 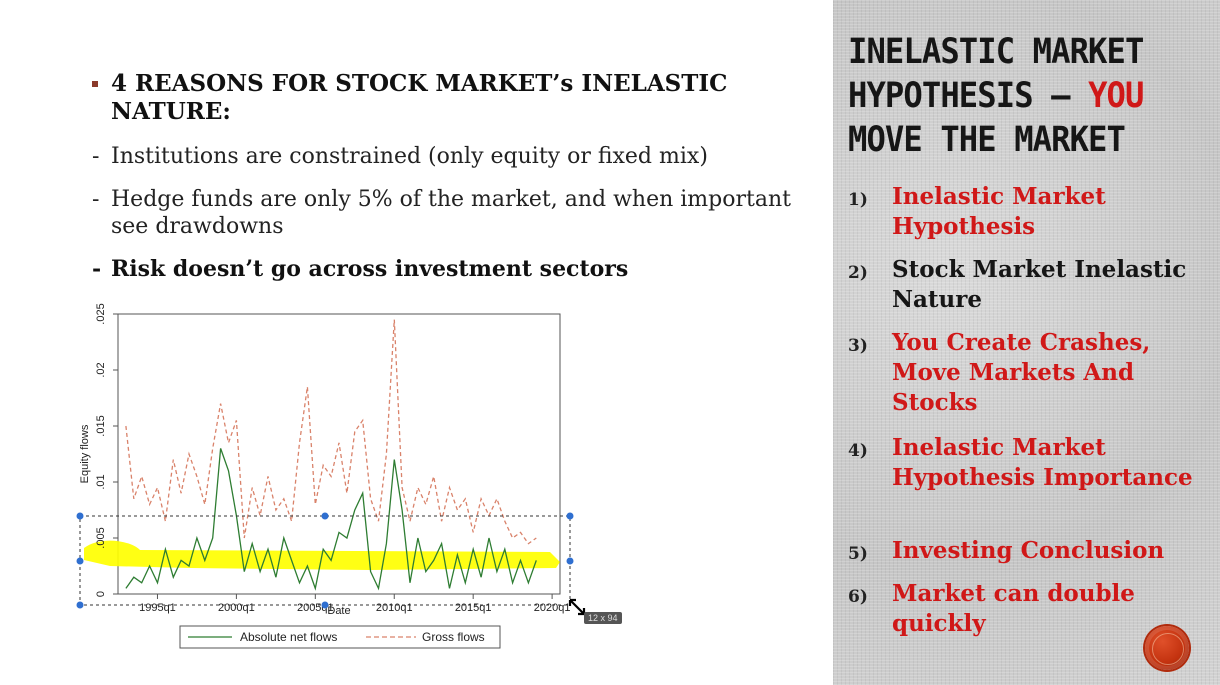 What do you see at coordinates (325, 605) in the screenshot?
I see `resize-handle-bottom` at bounding box center [325, 605].